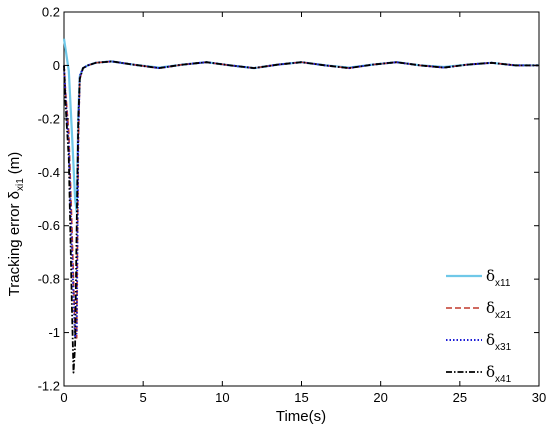 The image size is (550, 431). I want to click on y-axis-title: Tracking error δxi1 (m), so click(16, 224).